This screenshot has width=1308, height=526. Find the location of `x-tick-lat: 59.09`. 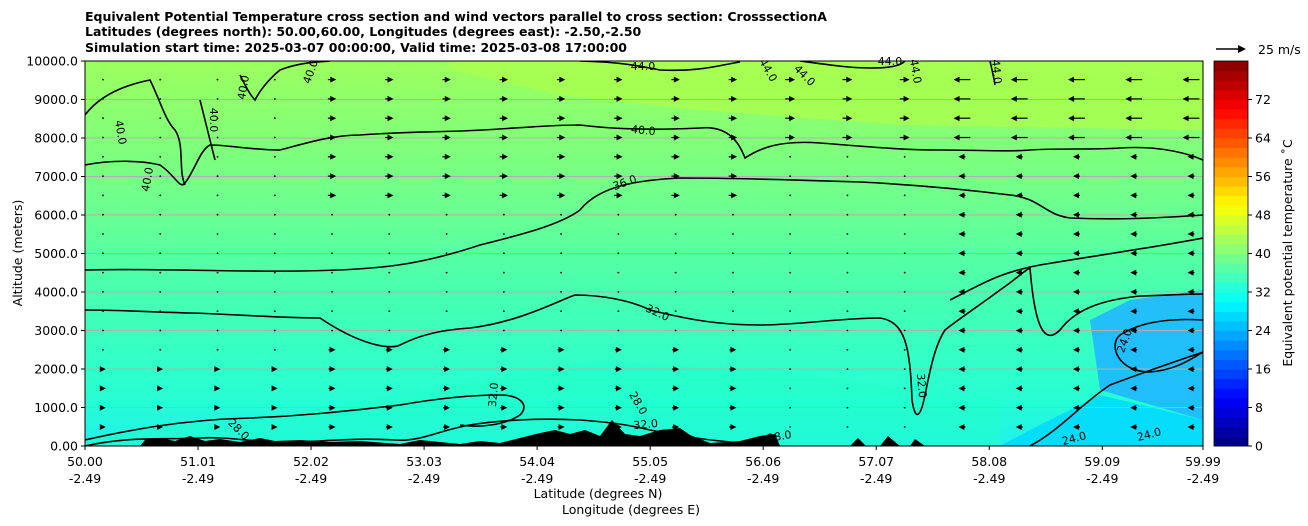

x-tick-lat: 59.09 is located at coordinates (1102, 461).